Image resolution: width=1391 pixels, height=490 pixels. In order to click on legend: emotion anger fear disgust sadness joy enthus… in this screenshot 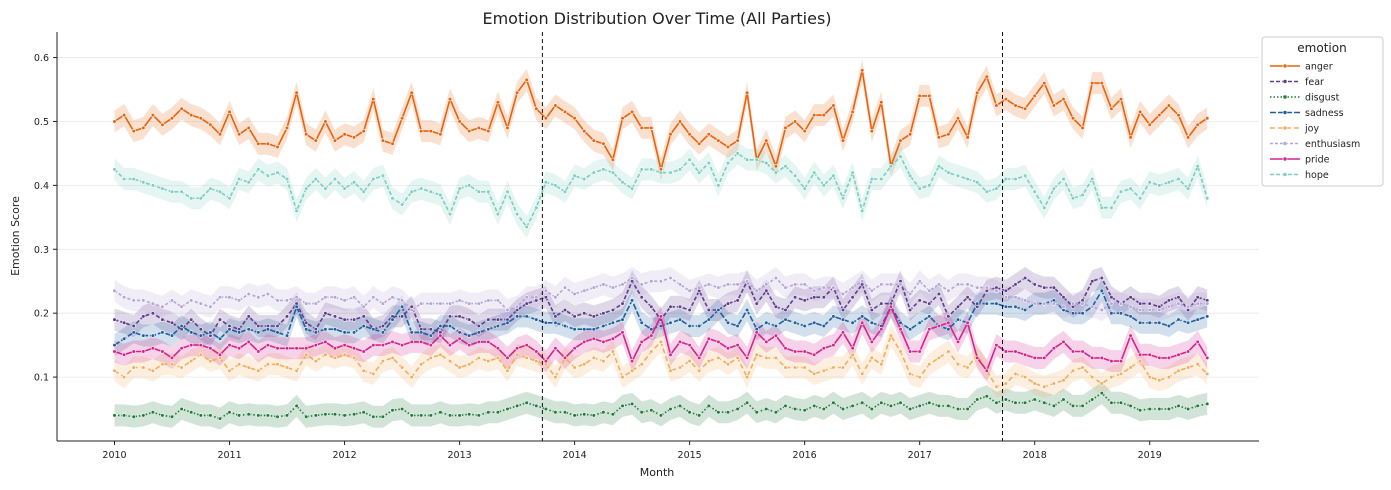, I will do `click(1322, 111)`.